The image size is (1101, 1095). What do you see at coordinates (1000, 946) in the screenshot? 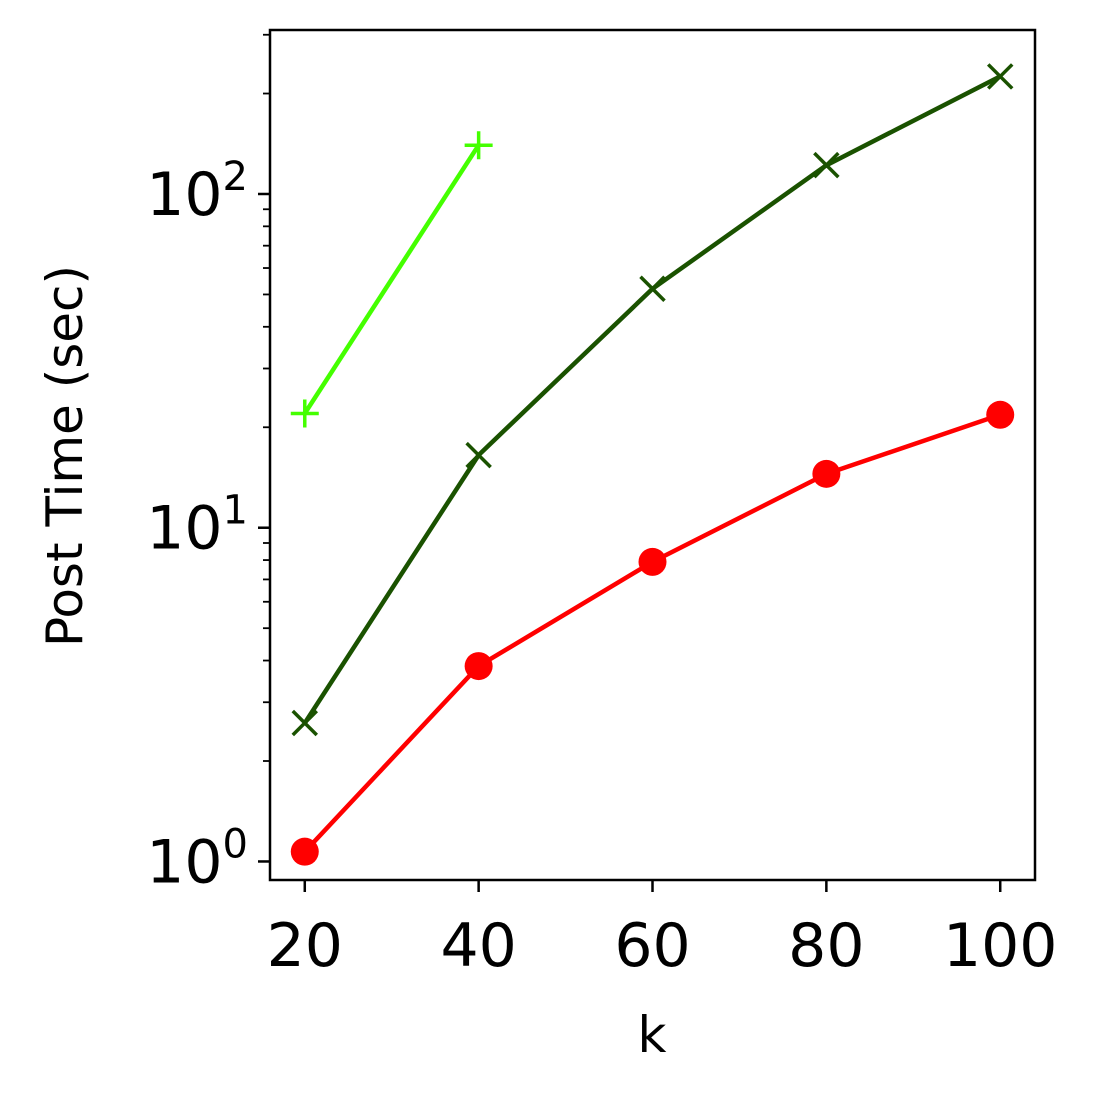
I see `x-tick-label-4: 100` at bounding box center [1000, 946].